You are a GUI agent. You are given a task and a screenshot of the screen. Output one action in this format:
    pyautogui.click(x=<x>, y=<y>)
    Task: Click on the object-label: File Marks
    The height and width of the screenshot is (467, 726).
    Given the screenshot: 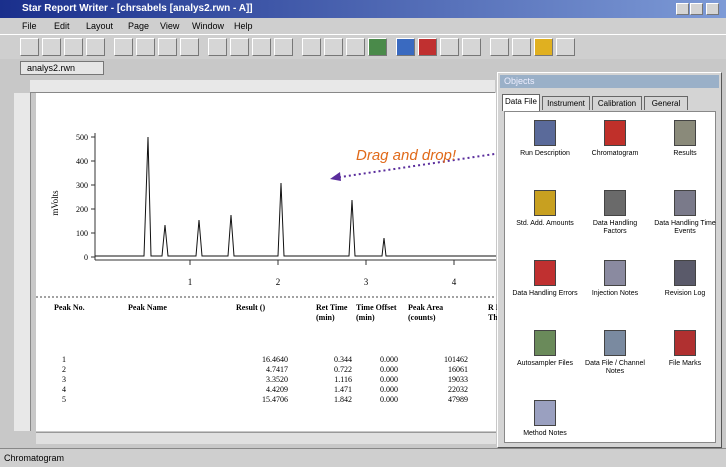 What is the action you would take?
    pyautogui.click(x=685, y=363)
    